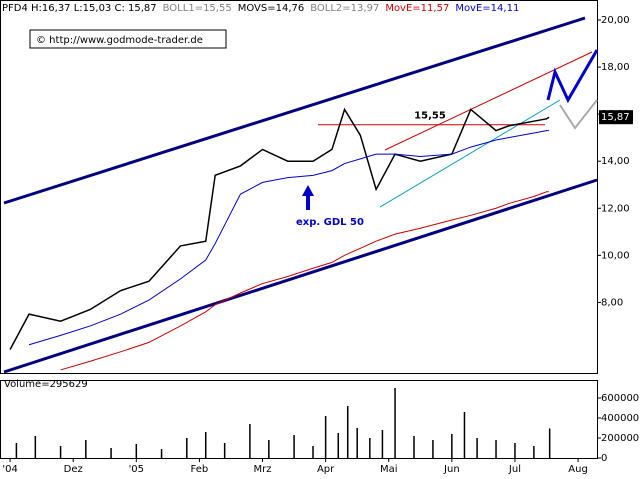 This screenshot has height=479, width=640. I want to click on last-price-label: 15,87, so click(615, 117).